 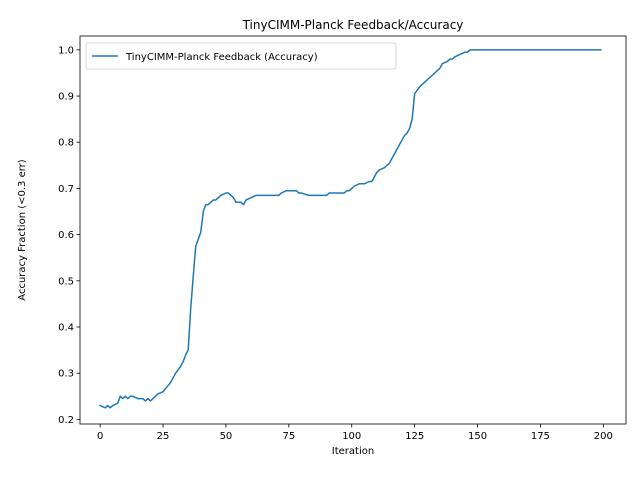 I want to click on x-tick-label: 25, so click(x=163, y=436).